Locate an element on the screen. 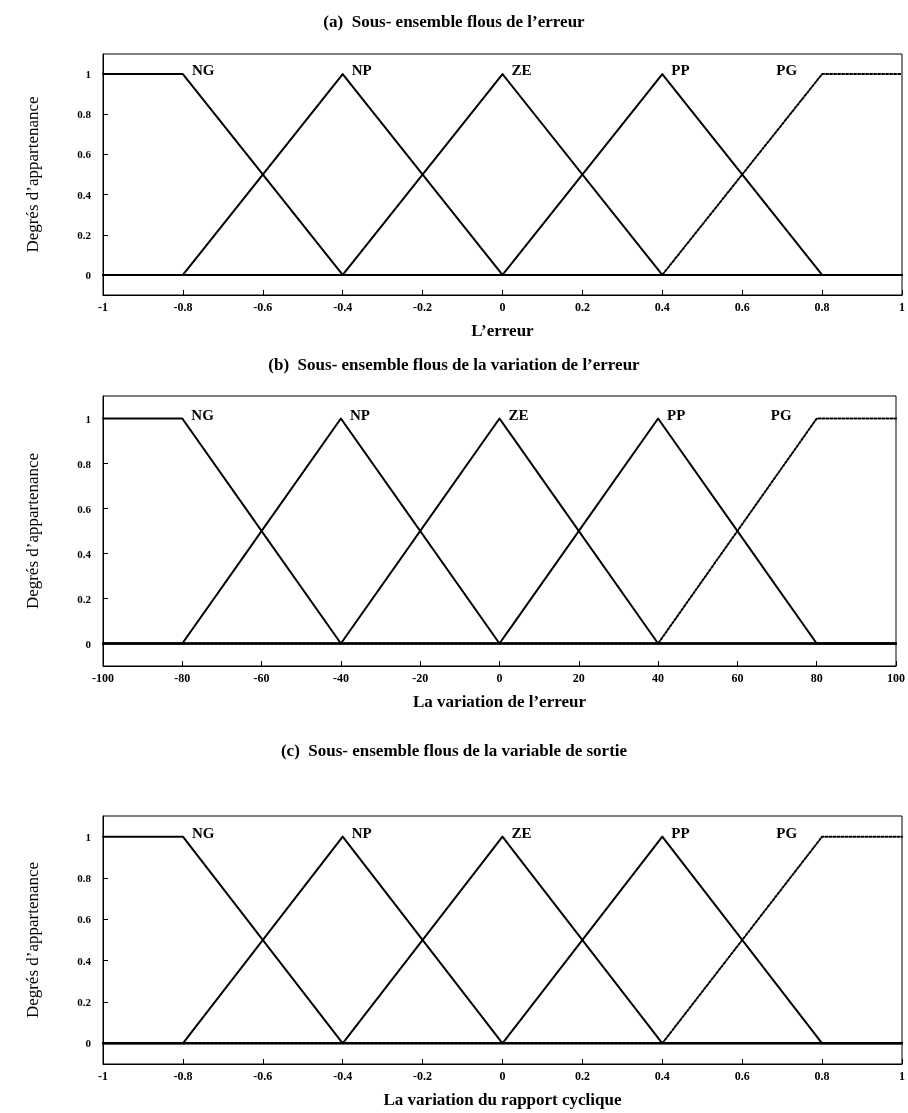 Image resolution: width=908 pixels, height=1113 pixels. x-axis-title: L’erreur is located at coordinates (503, 330).